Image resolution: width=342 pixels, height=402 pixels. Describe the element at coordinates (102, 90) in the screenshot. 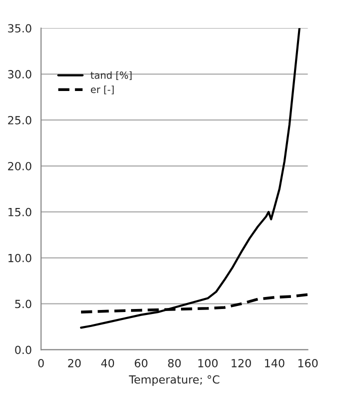

I see `legend-label: er [-]` at that location.